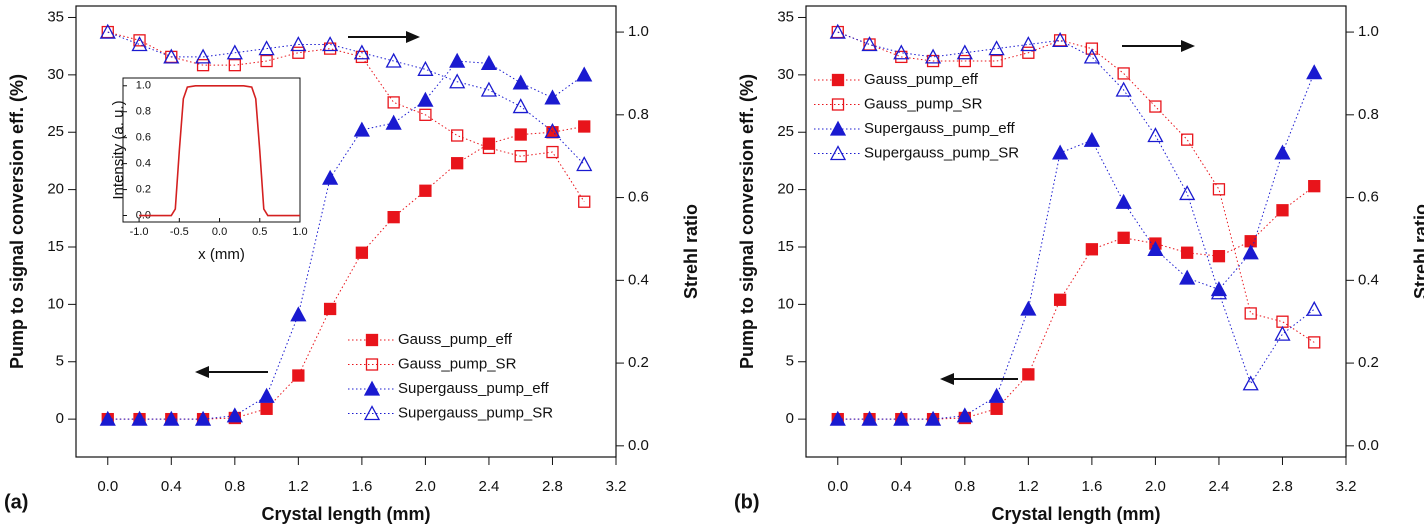  What do you see at coordinates (939, 128) in the screenshot?
I see `legend-label: Supergauss_pump_eff` at bounding box center [939, 128].